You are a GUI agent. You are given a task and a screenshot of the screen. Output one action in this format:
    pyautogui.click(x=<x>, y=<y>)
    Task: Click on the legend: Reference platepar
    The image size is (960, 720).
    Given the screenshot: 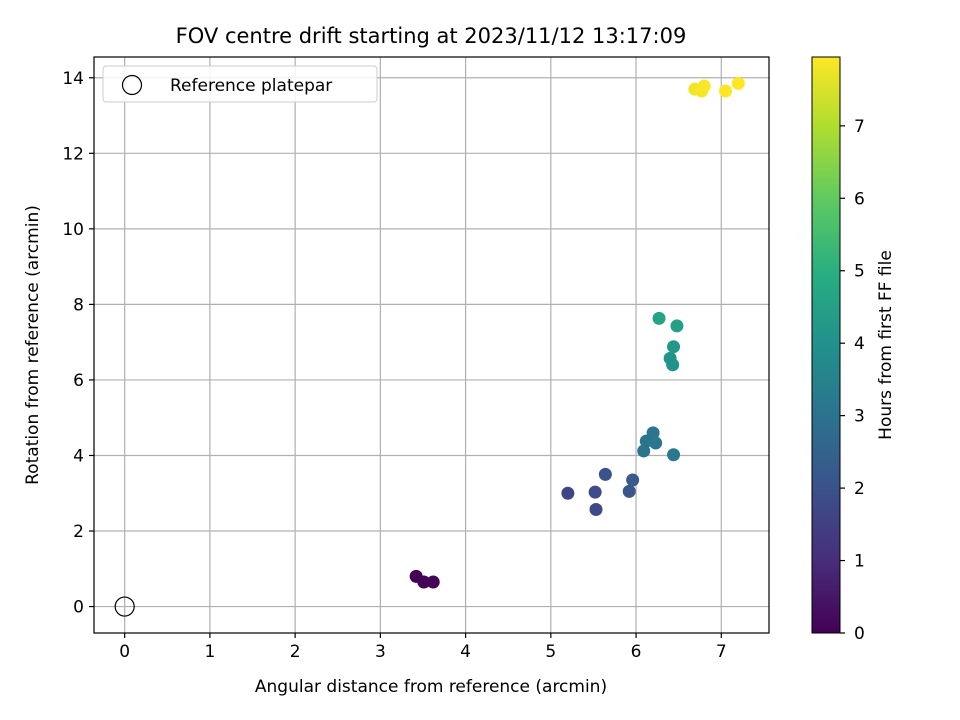 What is the action you would take?
    pyautogui.click(x=240, y=84)
    